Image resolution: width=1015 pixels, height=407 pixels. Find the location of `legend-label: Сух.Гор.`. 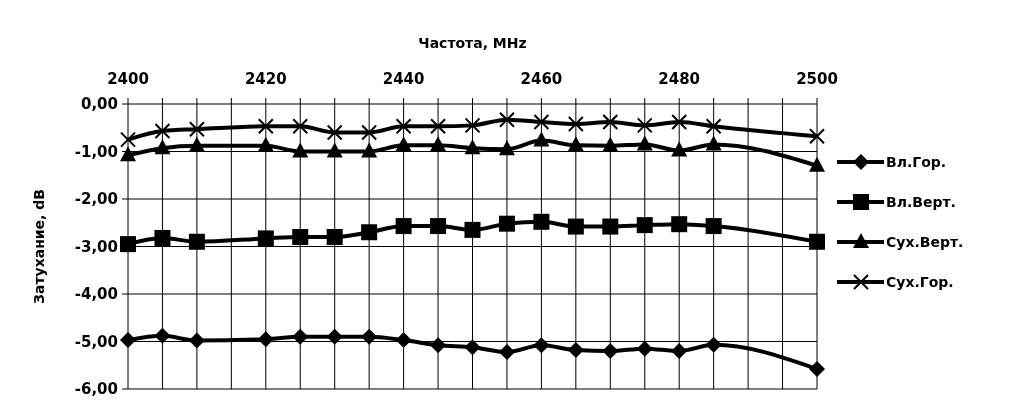

legend-label: Сух.Гор. is located at coordinates (920, 281).